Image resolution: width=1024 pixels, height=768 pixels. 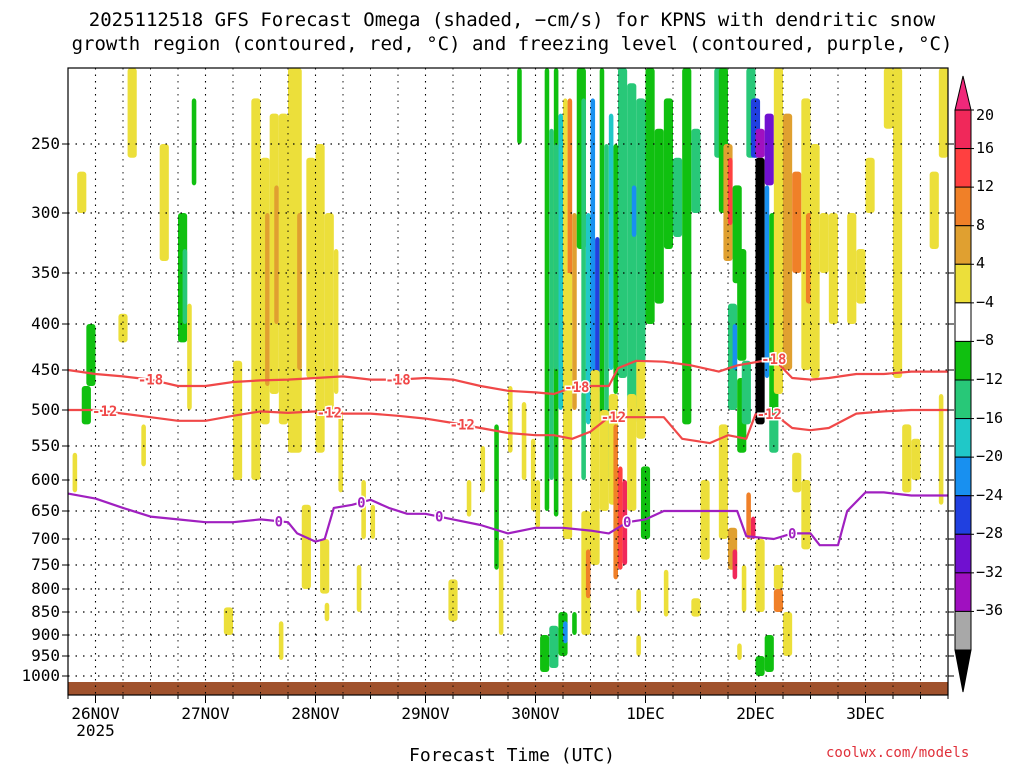 I want to click on source-watermark: coolwx.com/models, so click(x=898, y=753).